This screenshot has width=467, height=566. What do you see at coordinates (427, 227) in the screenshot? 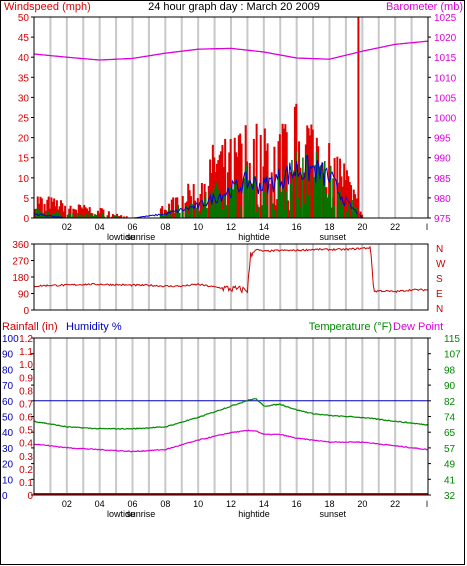
I see `x-tick-label: l` at bounding box center [427, 227].